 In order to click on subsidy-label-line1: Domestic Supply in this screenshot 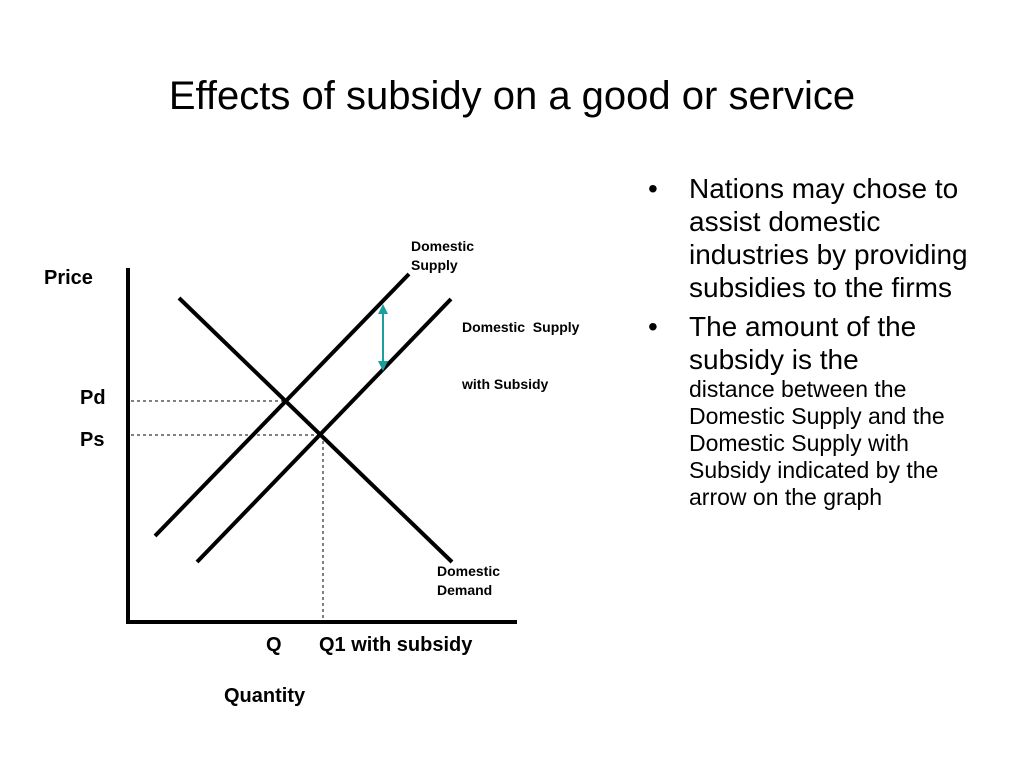, I will do `click(521, 327)`.